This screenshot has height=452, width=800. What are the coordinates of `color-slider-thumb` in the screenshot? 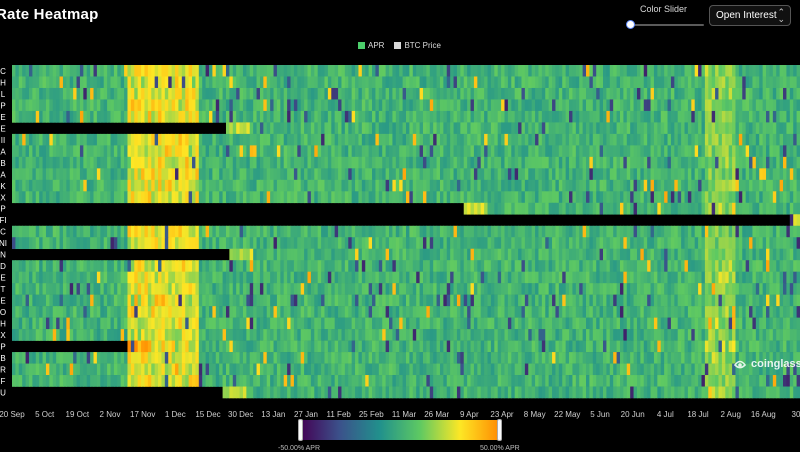 It's located at (630, 24).